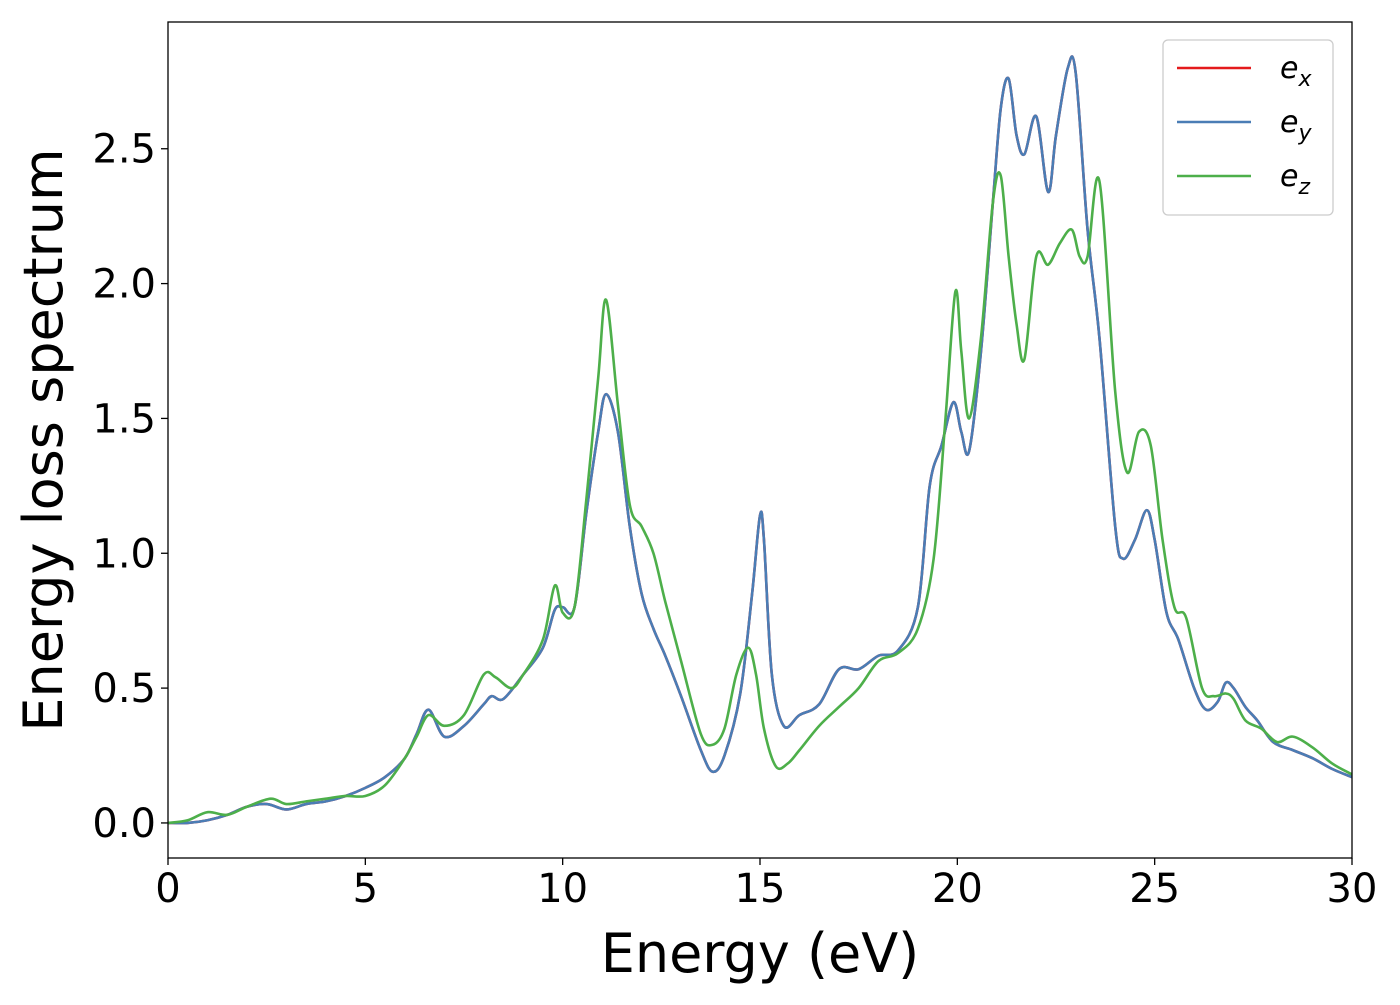  Describe the element at coordinates (760, 953) in the screenshot. I see `x-axis-title: Energy (eV)` at that location.